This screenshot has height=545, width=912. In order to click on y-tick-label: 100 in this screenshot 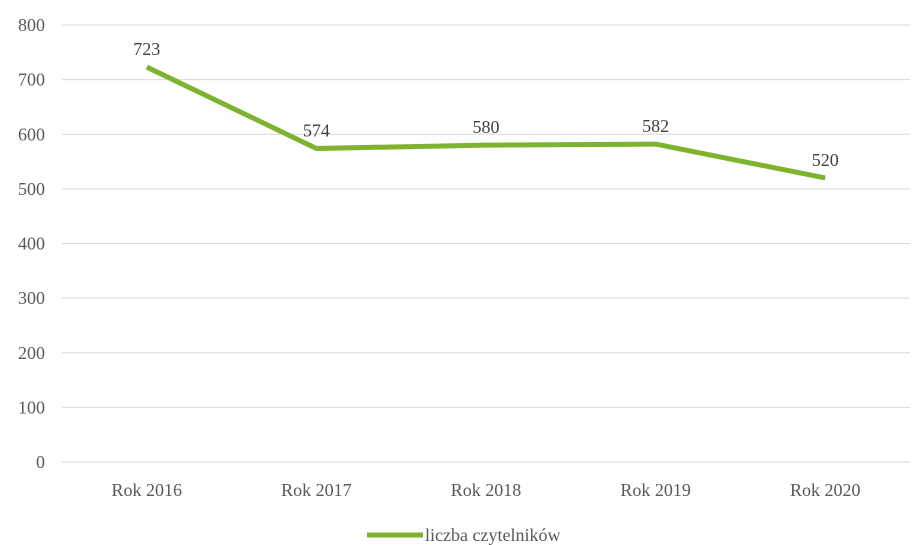, I will do `click(31, 407)`.